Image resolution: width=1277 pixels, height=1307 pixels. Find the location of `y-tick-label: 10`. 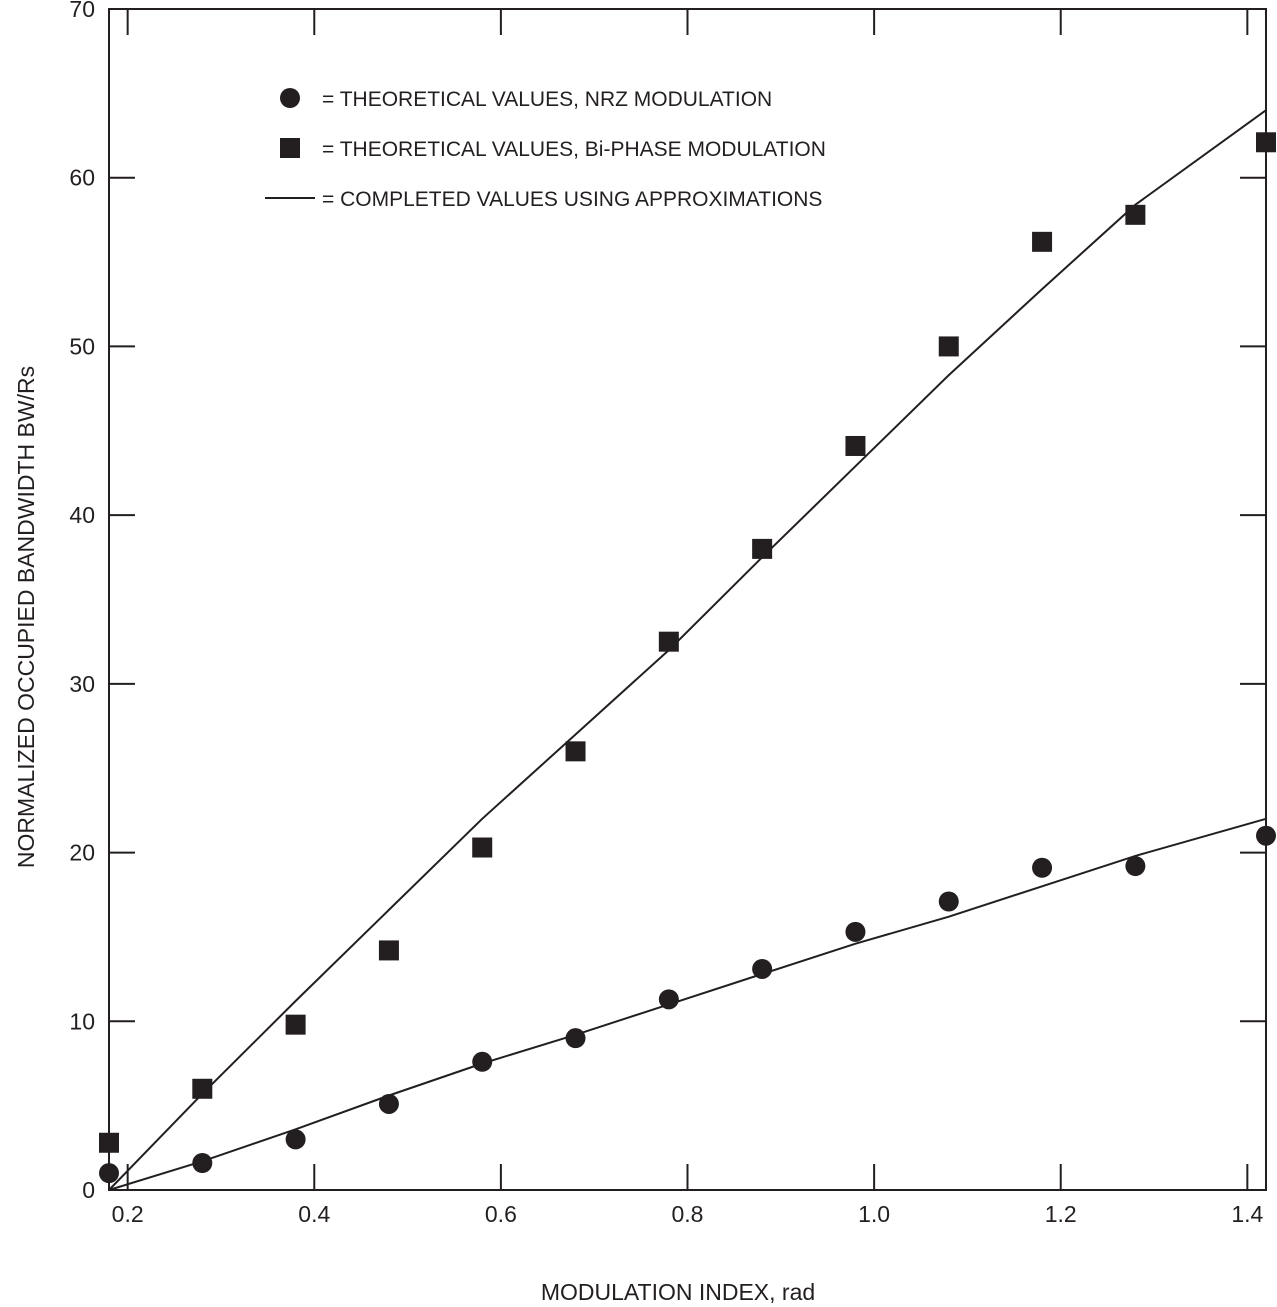

y-tick-label: 10 is located at coordinates (82, 1021).